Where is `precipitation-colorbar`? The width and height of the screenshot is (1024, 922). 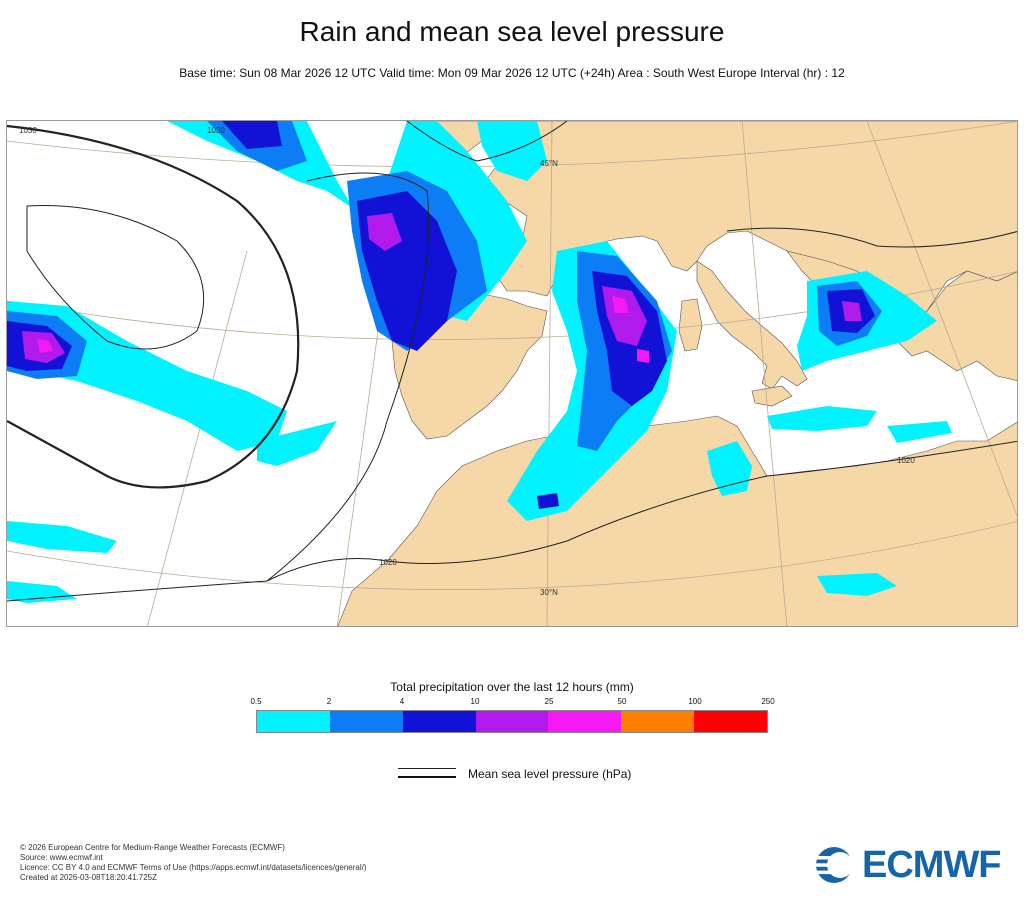
precipitation-colorbar is located at coordinates (512, 721).